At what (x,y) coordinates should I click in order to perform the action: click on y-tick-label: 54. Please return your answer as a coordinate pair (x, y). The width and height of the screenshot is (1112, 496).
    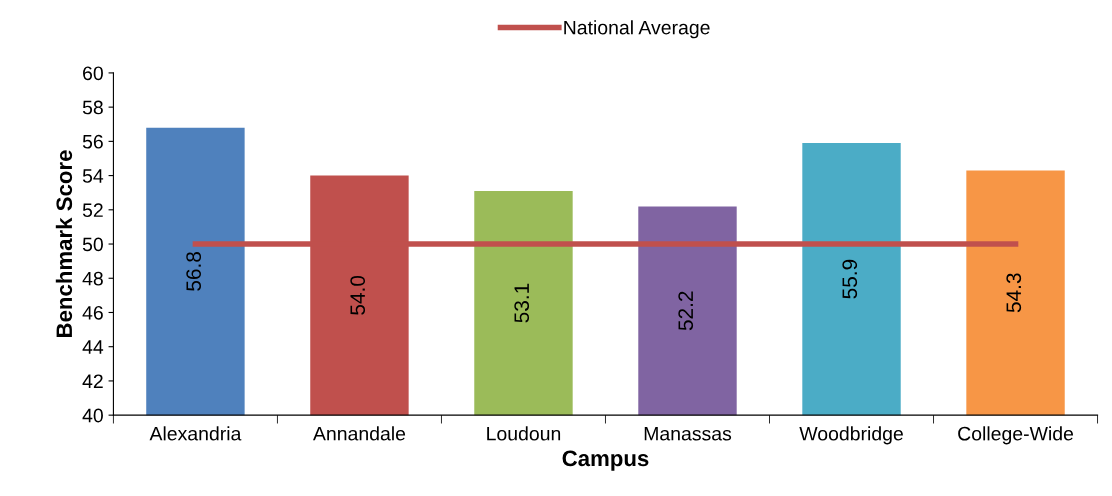
    Looking at the image, I should click on (93, 176).